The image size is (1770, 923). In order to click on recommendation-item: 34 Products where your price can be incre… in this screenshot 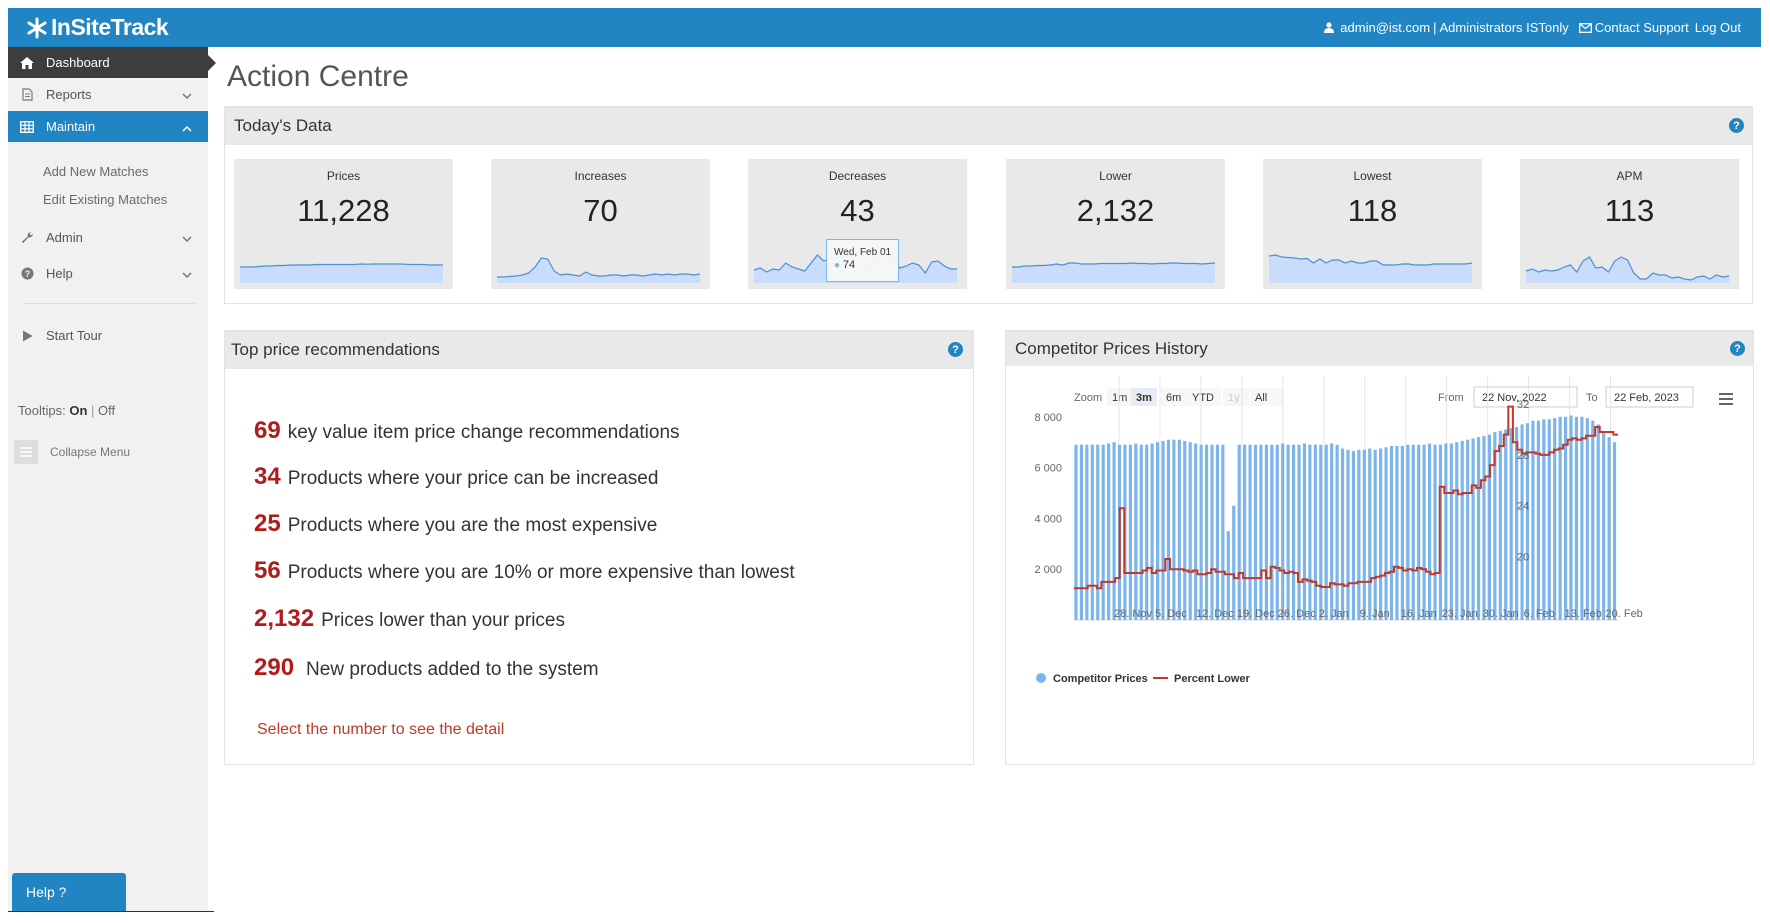, I will do `click(456, 477)`.